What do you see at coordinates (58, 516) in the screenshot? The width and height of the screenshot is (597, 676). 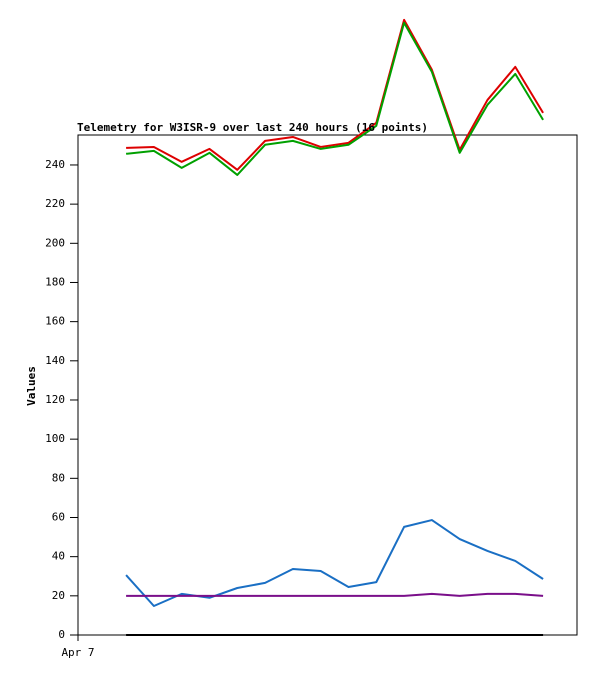 I see `y-tick-label: 60` at bounding box center [58, 516].